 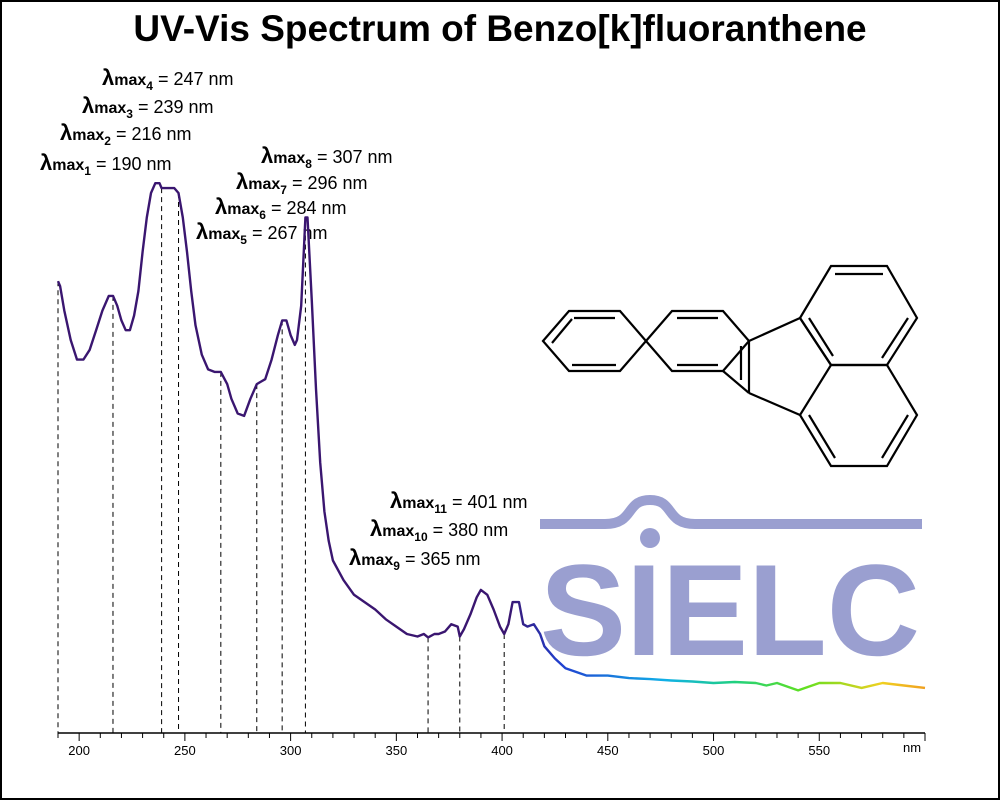 I want to click on x-tick-label: 550, so click(x=819, y=750).